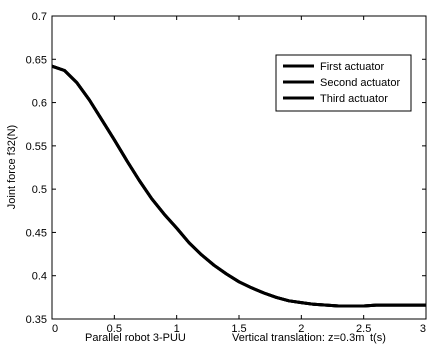 The height and width of the screenshot is (354, 428). I want to click on x-tick-label: 1.5, so click(238, 329).